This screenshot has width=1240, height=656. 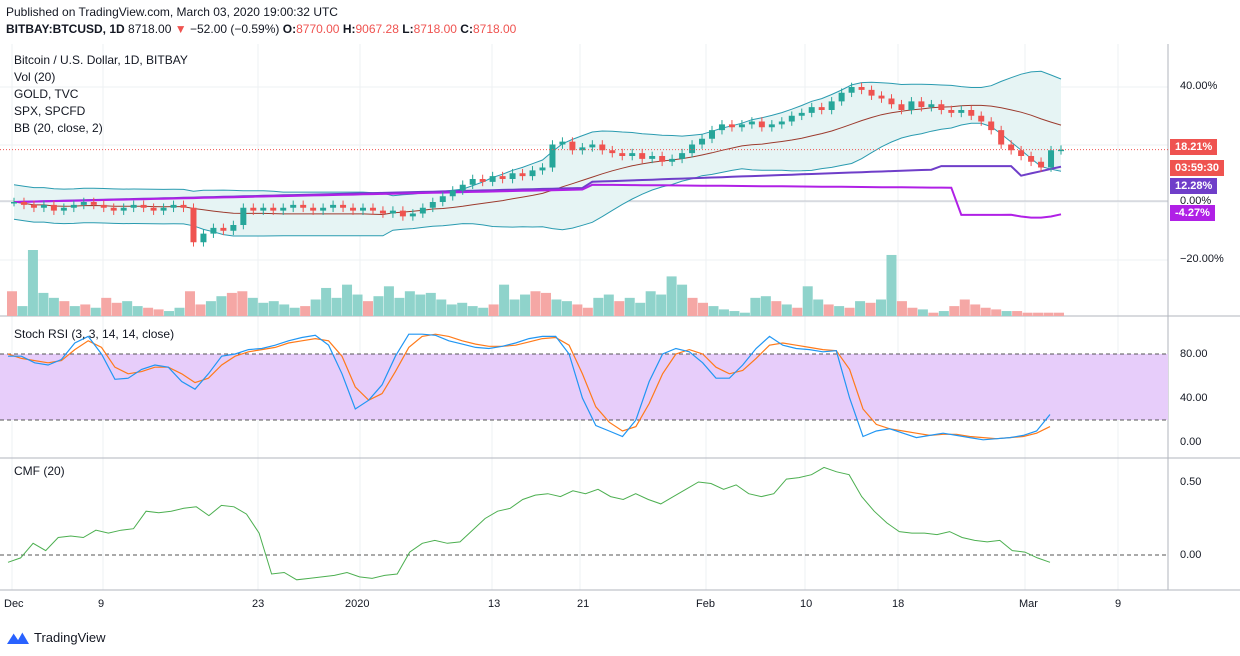 What do you see at coordinates (705, 604) in the screenshot?
I see `x-tick-label: Feb` at bounding box center [705, 604].